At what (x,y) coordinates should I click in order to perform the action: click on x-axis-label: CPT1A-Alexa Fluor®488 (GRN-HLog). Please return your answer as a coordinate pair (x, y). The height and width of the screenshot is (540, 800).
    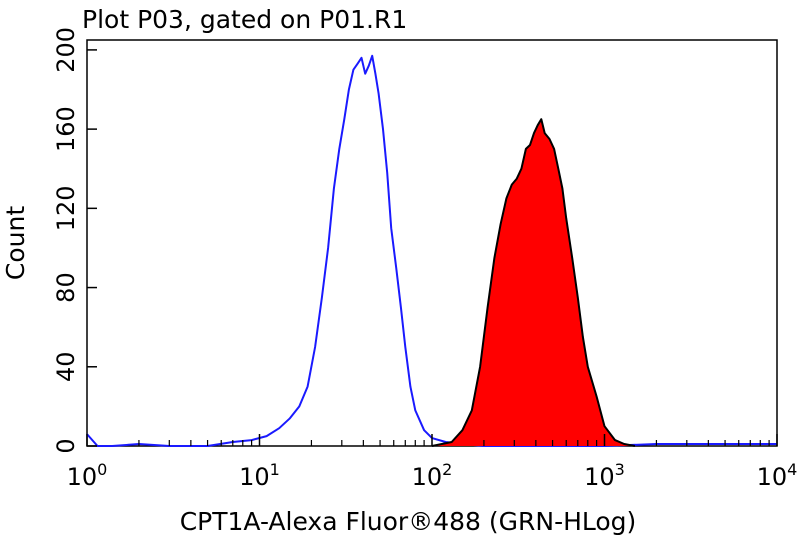
    Looking at the image, I should click on (408, 521).